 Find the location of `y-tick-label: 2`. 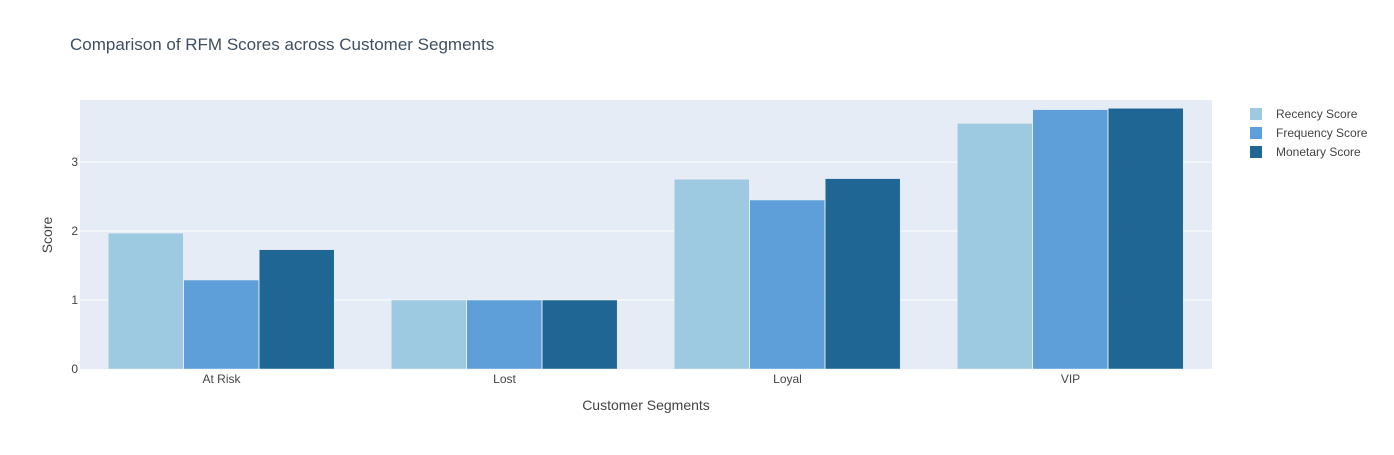

y-tick-label: 2 is located at coordinates (74, 231).